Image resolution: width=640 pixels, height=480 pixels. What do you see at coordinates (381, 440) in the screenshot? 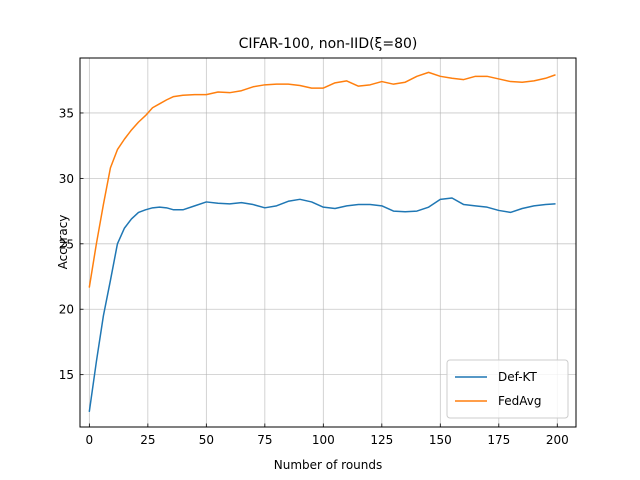
I see `x-tick-label: 125` at bounding box center [381, 440].